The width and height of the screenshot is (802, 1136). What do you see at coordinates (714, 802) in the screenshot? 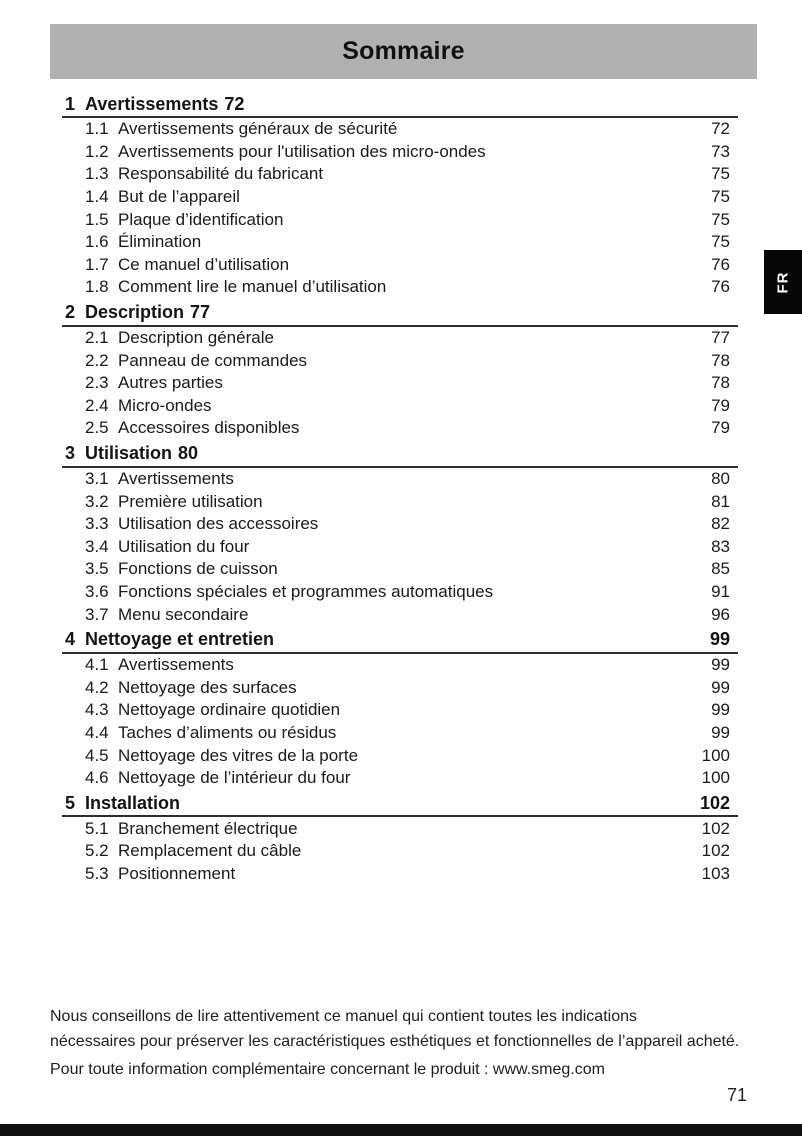
I see `toc-section-page: 102` at bounding box center [714, 802].